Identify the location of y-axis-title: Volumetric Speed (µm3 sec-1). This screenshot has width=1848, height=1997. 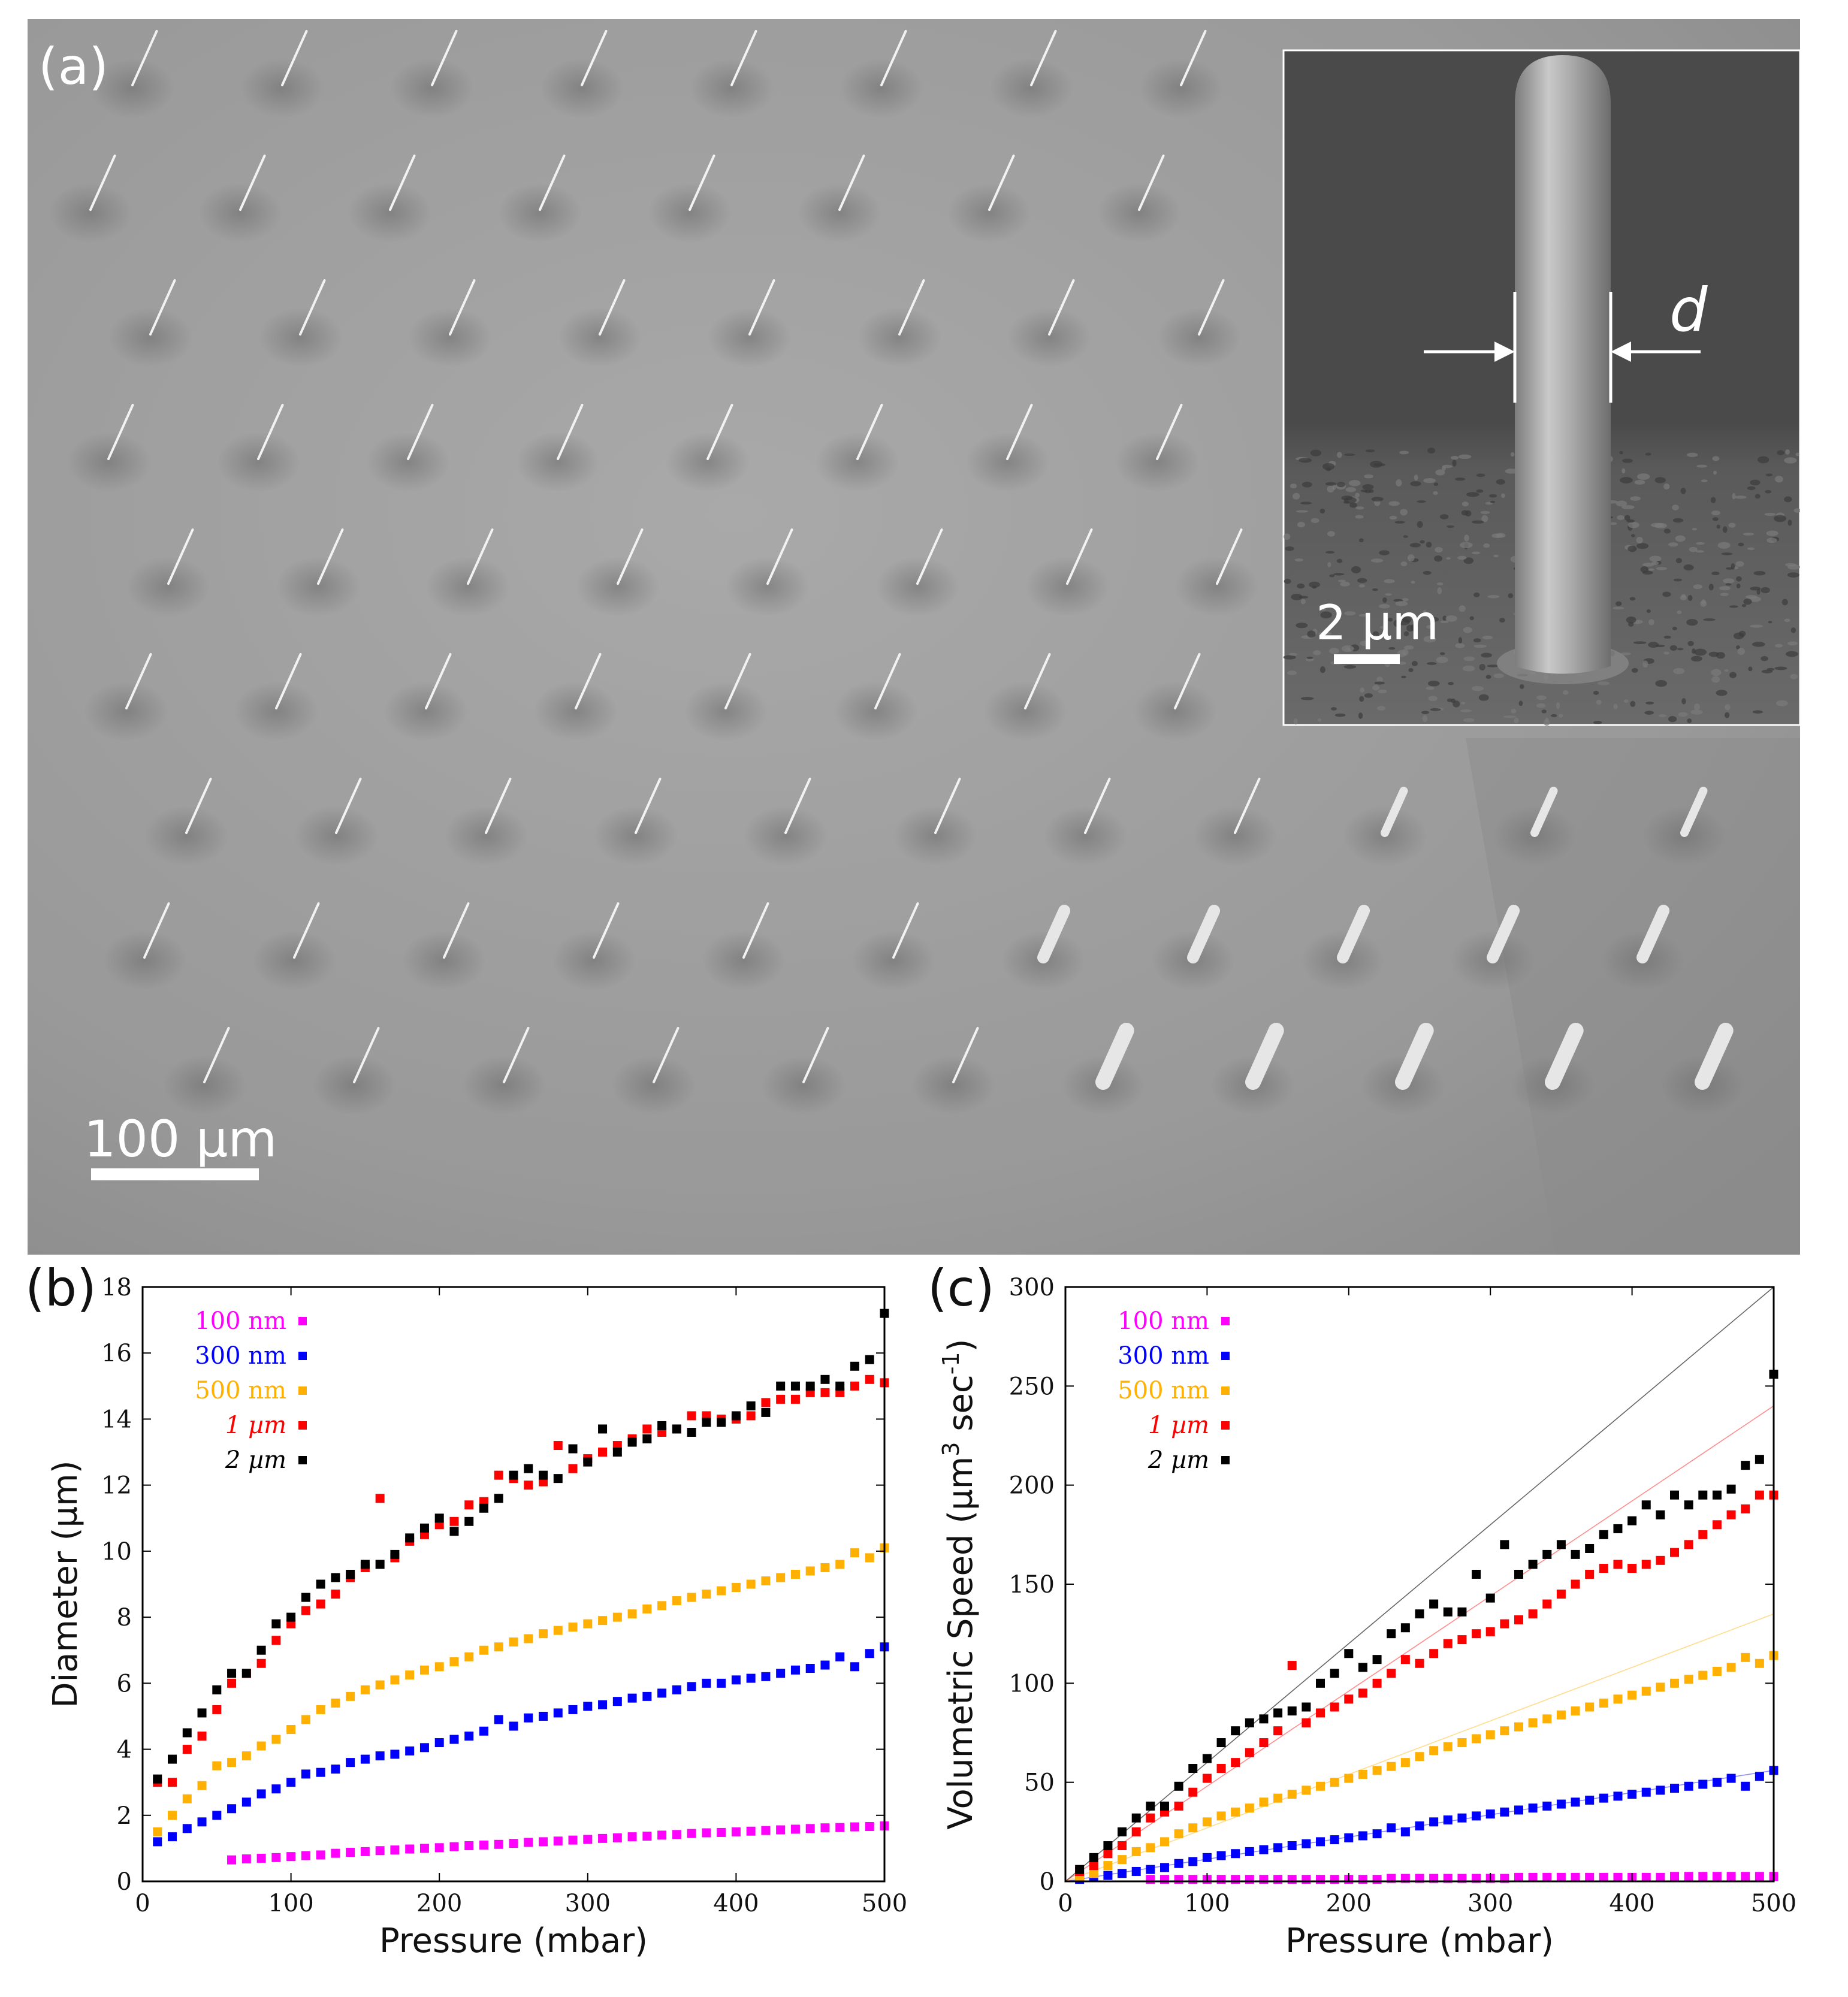
(959, 1584).